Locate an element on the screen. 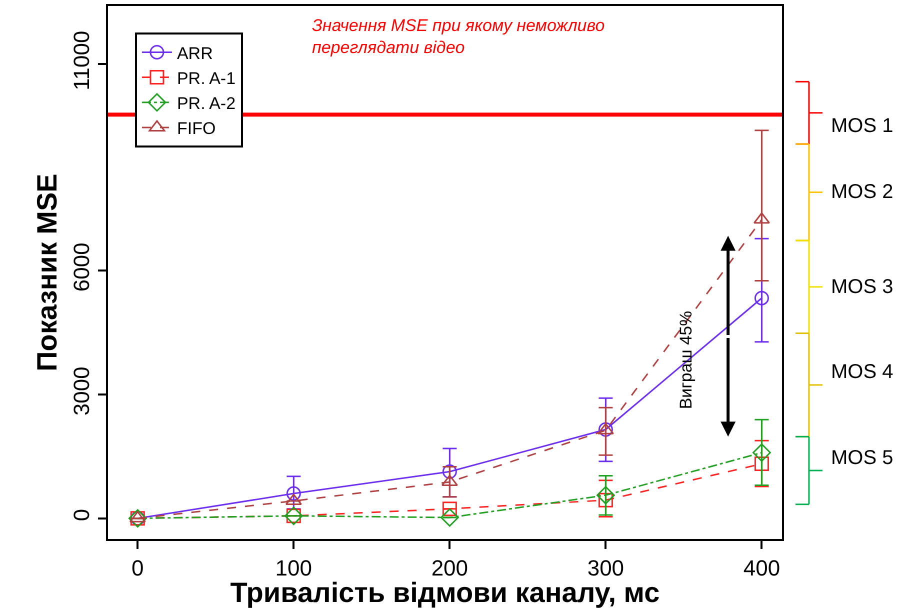 Image resolution: width=911 pixels, height=608 pixels. x-tick-label: 0 is located at coordinates (138, 567).